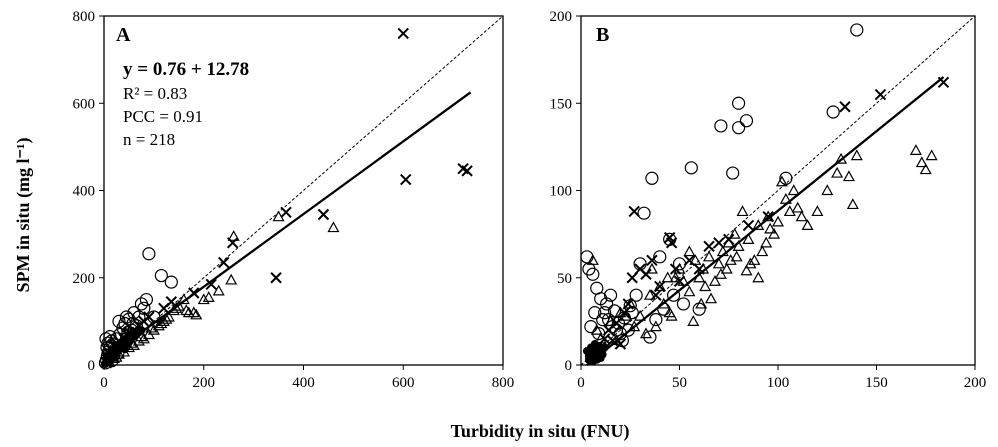  Describe the element at coordinates (23, 215) in the screenshot. I see `y-axis-title: SPM in situ (mg l⁻¹)` at that location.